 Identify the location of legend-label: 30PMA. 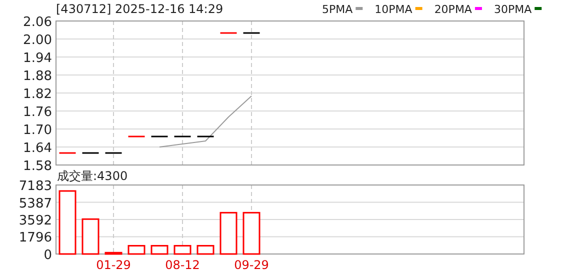
(513, 9).